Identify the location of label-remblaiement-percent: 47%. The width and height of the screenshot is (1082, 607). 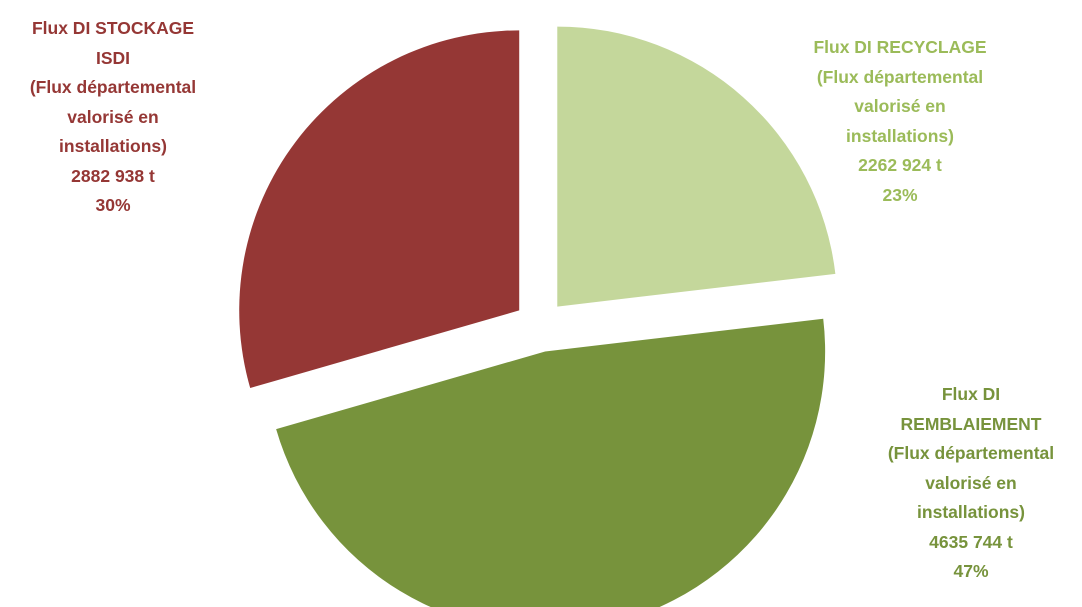
(971, 571).